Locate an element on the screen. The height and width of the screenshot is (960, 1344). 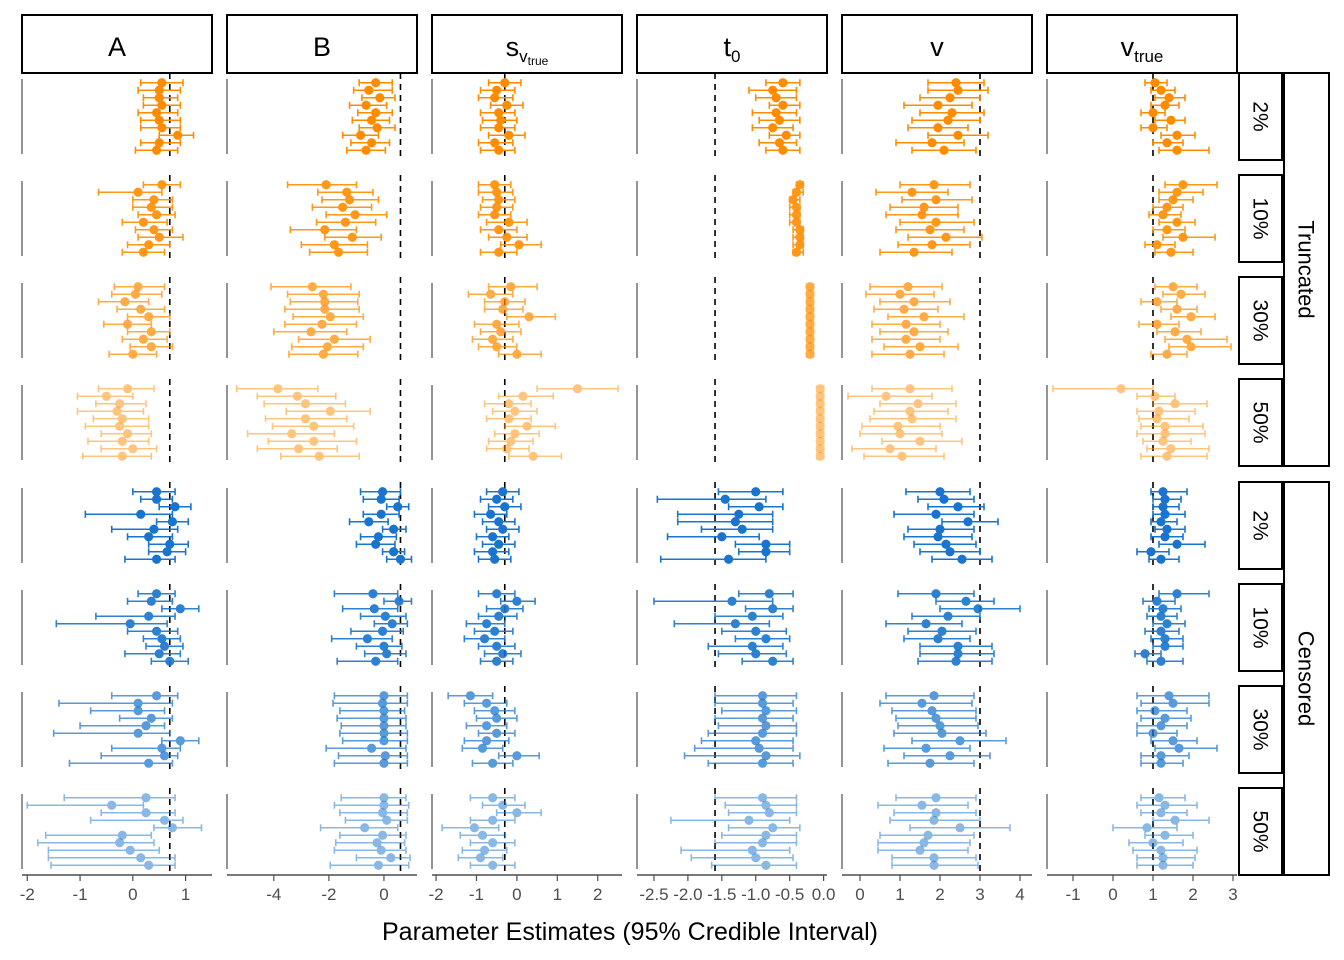
x-axis-v: 0 1 2 3 4 is located at coordinates (937, 889).